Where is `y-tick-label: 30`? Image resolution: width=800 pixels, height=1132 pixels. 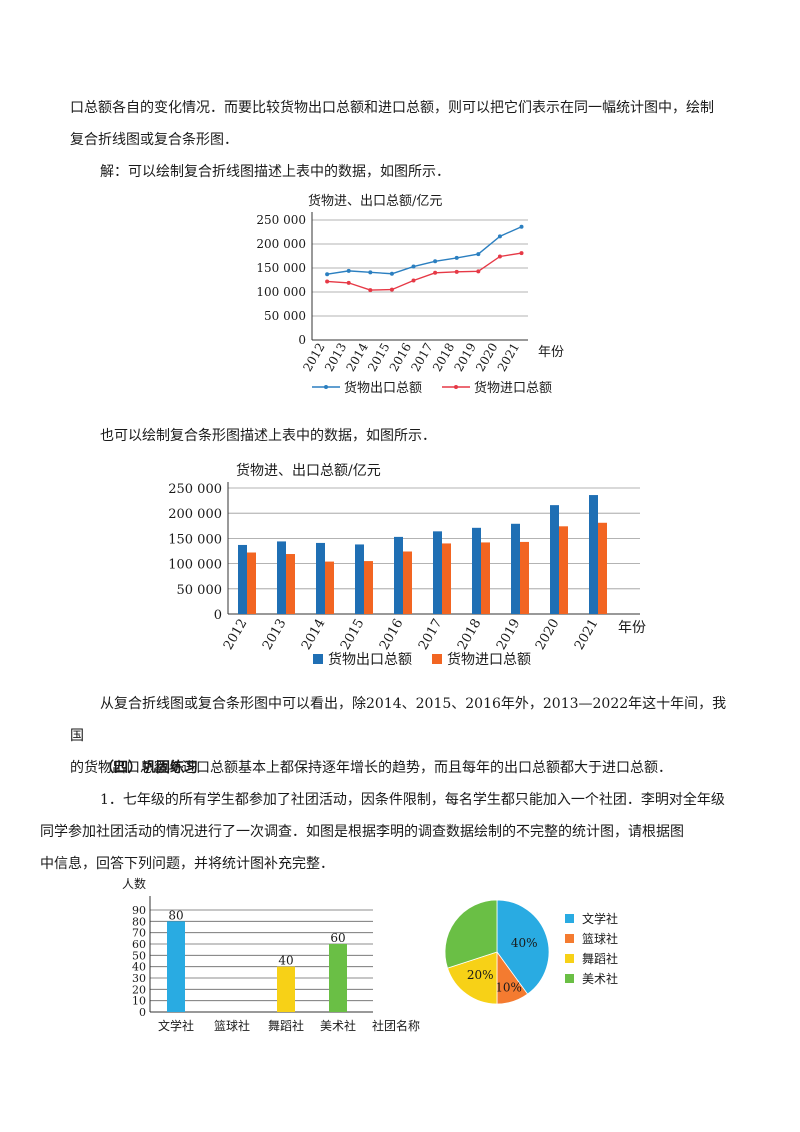
y-tick-label: 30 is located at coordinates (139, 978).